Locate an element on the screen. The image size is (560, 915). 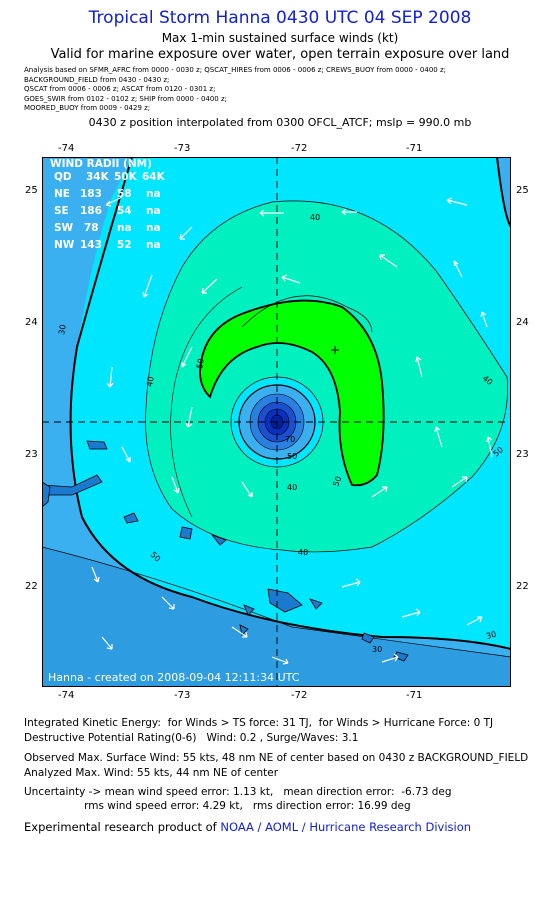
wind-radii-cell: NW is located at coordinates (64, 245).